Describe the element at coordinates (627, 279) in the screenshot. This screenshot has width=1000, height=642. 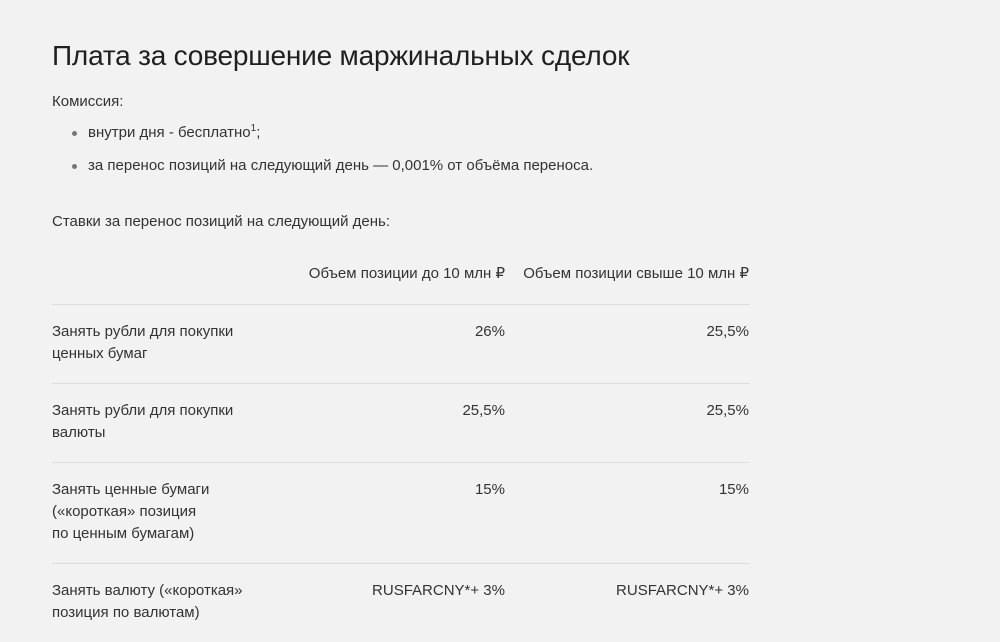
I see `column-header-over-10m: Объем позиции свыше 10 млн ₽` at that location.